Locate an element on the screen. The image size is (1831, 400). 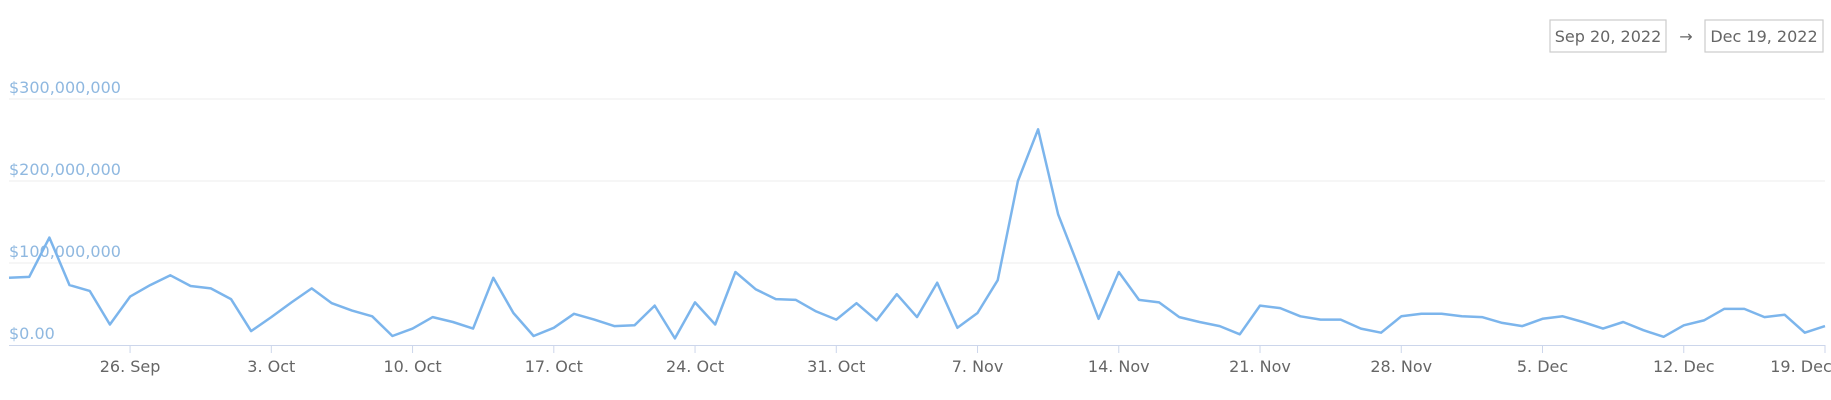
y-tick-label: $200,000,000 is located at coordinates (65, 169).